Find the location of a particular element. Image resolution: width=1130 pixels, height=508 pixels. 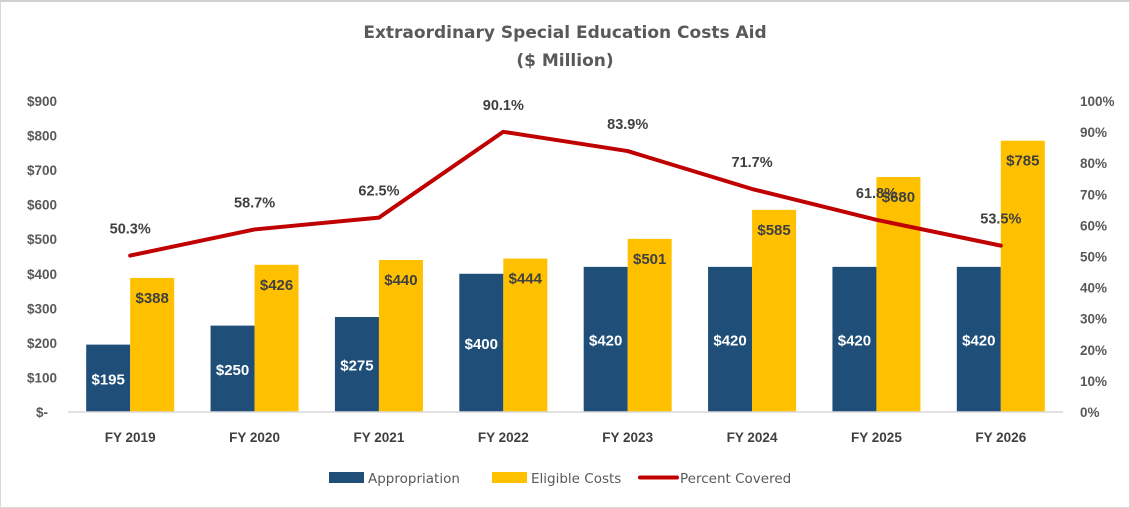

x-tick-label: FY 2022 is located at coordinates (503, 437).